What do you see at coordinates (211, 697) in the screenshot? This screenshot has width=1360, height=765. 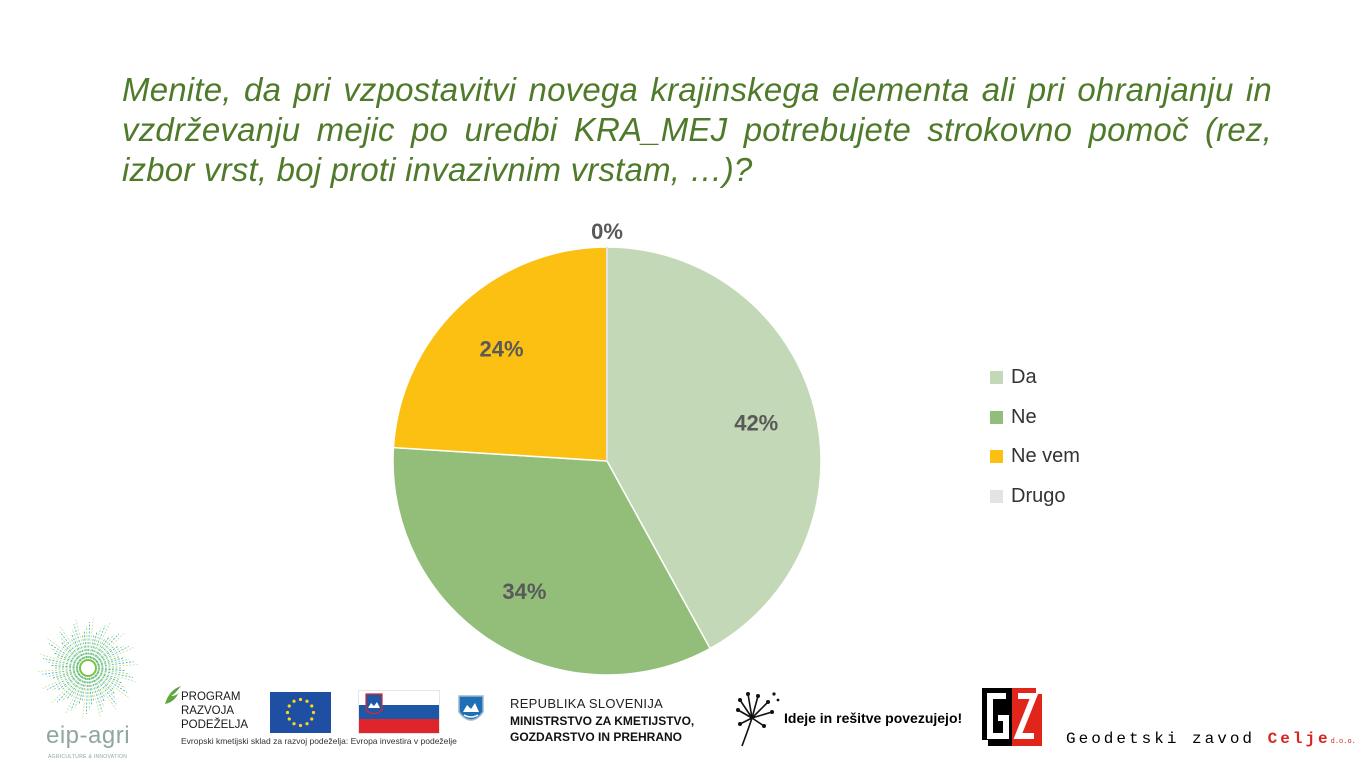 I see `program-line-1: PROGRAM` at bounding box center [211, 697].